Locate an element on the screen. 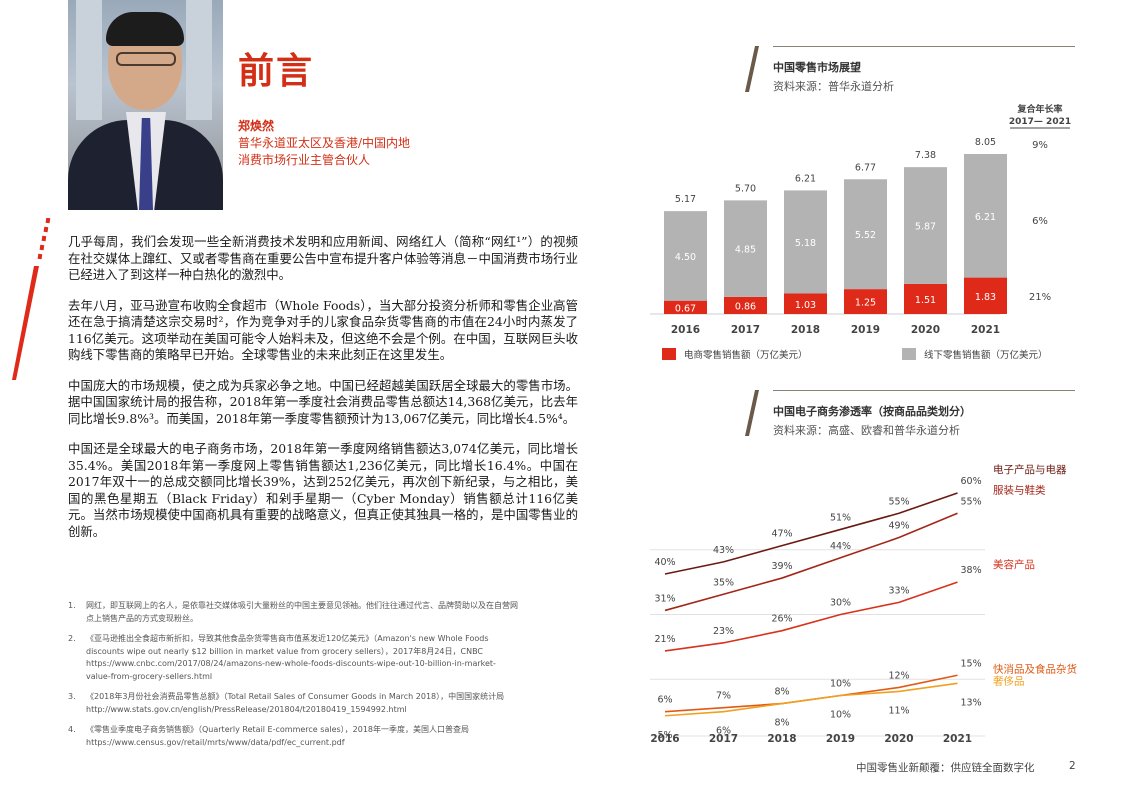  legend-label: 电商零售销售额（万亿美元） is located at coordinates (746, 355).